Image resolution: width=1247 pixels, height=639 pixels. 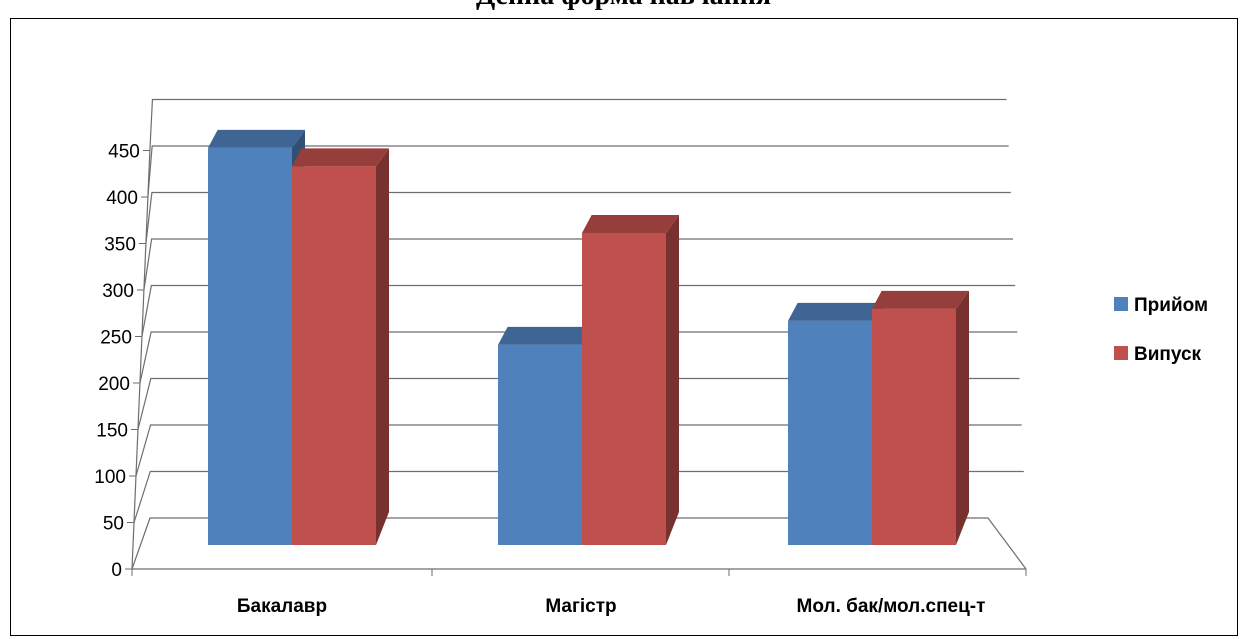 What do you see at coordinates (1171, 305) in the screenshot?
I see `legend-label: Прийом` at bounding box center [1171, 305].